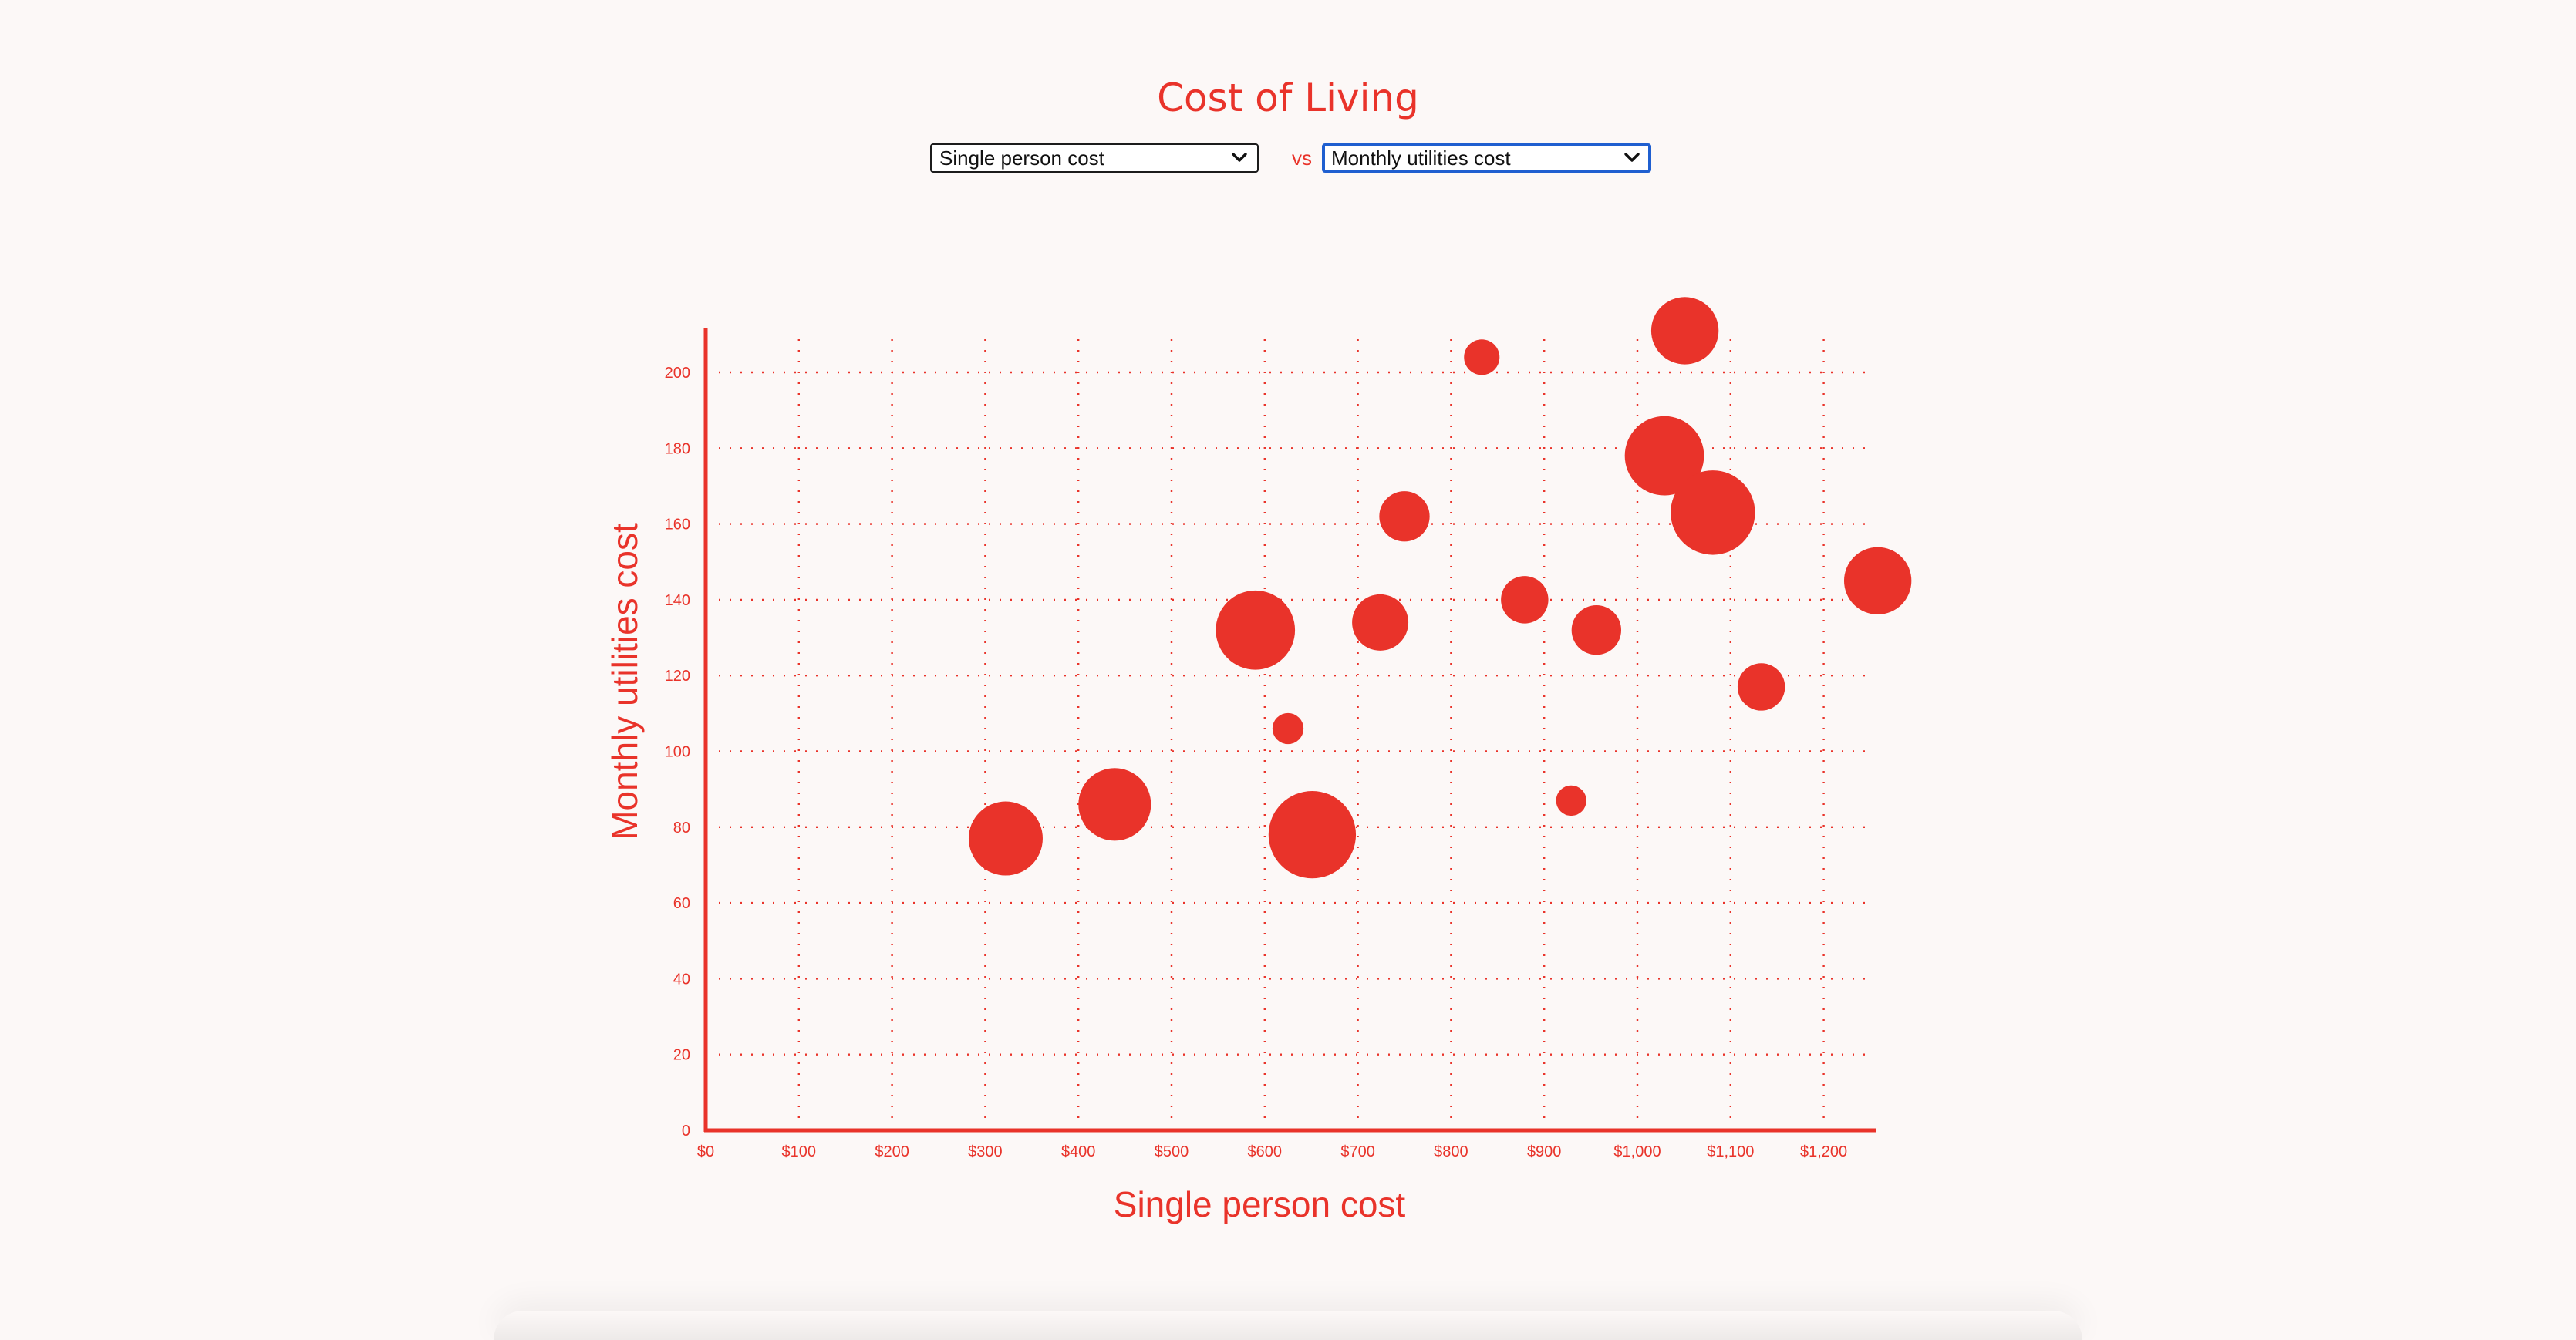 The height and width of the screenshot is (1340, 2576). Describe the element at coordinates (677, 676) in the screenshot. I see `y-tick-label: 120` at that location.